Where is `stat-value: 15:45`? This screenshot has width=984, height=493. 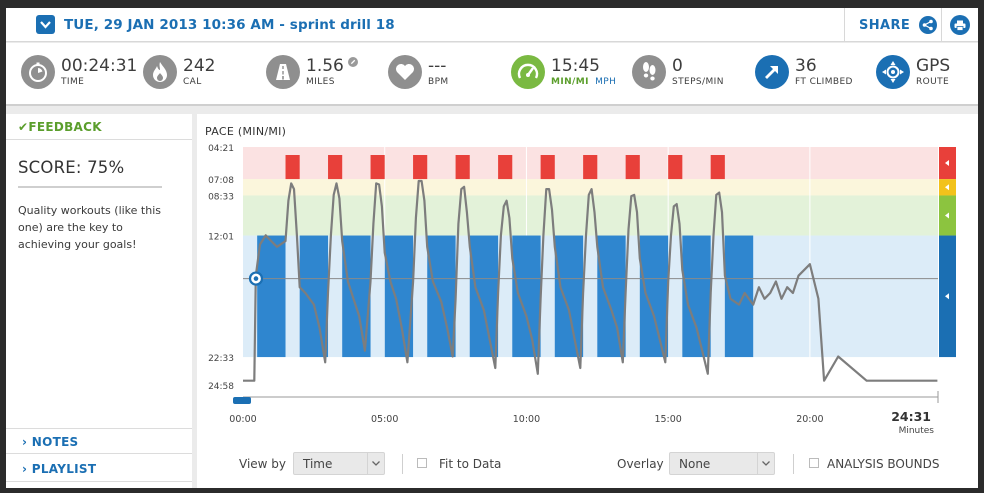
stat-value: 15:45 is located at coordinates (575, 66).